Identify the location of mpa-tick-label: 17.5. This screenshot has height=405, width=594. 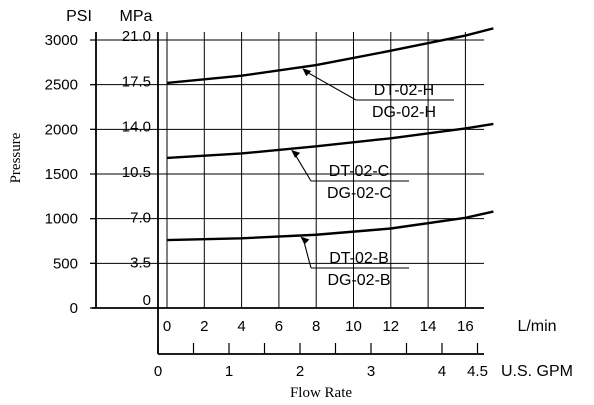
(136, 81).